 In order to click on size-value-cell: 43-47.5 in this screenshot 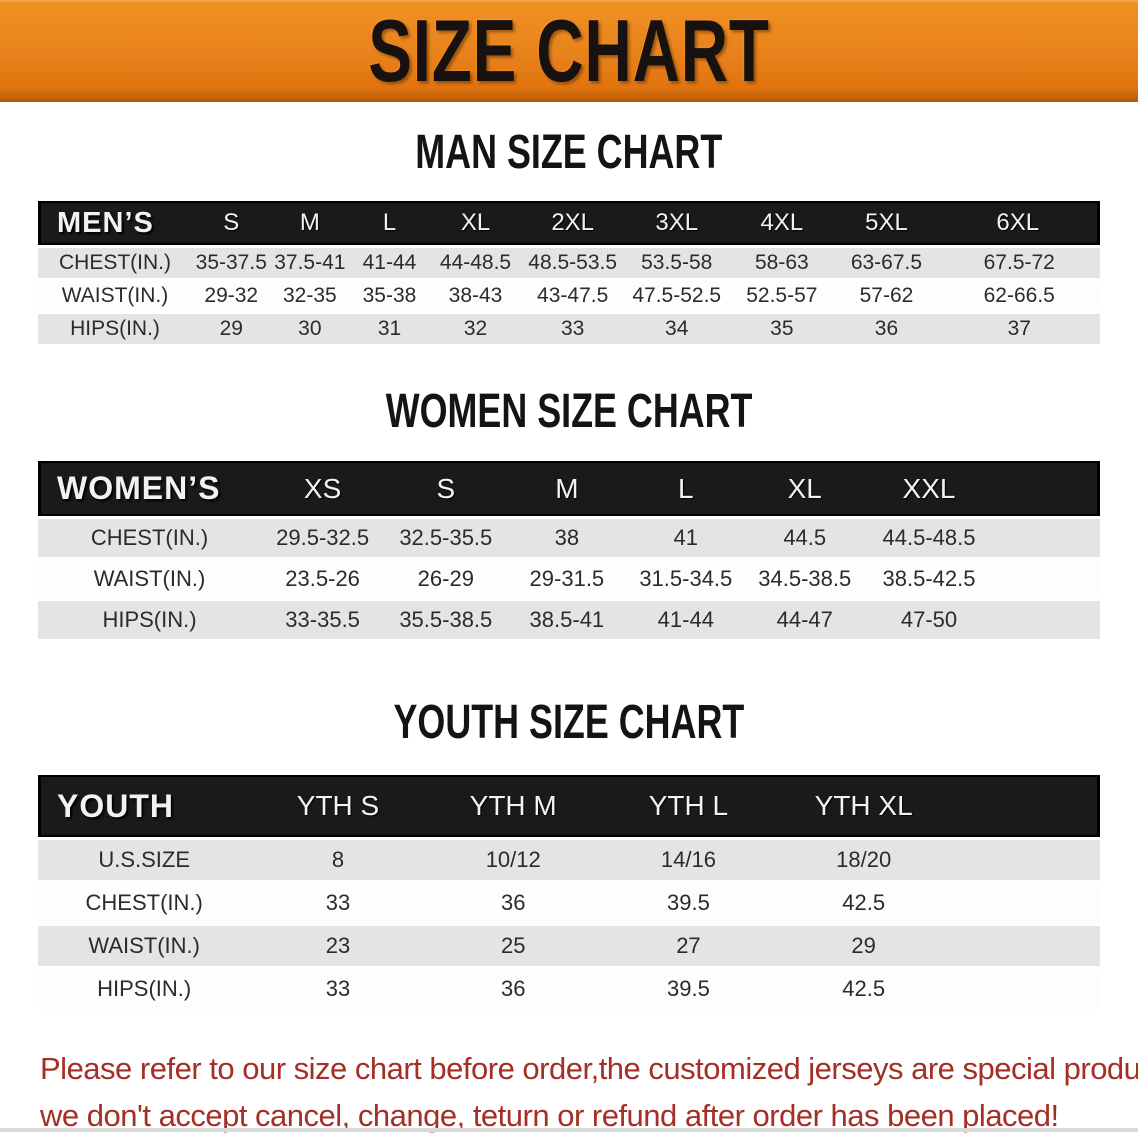, I will do `click(572, 296)`.